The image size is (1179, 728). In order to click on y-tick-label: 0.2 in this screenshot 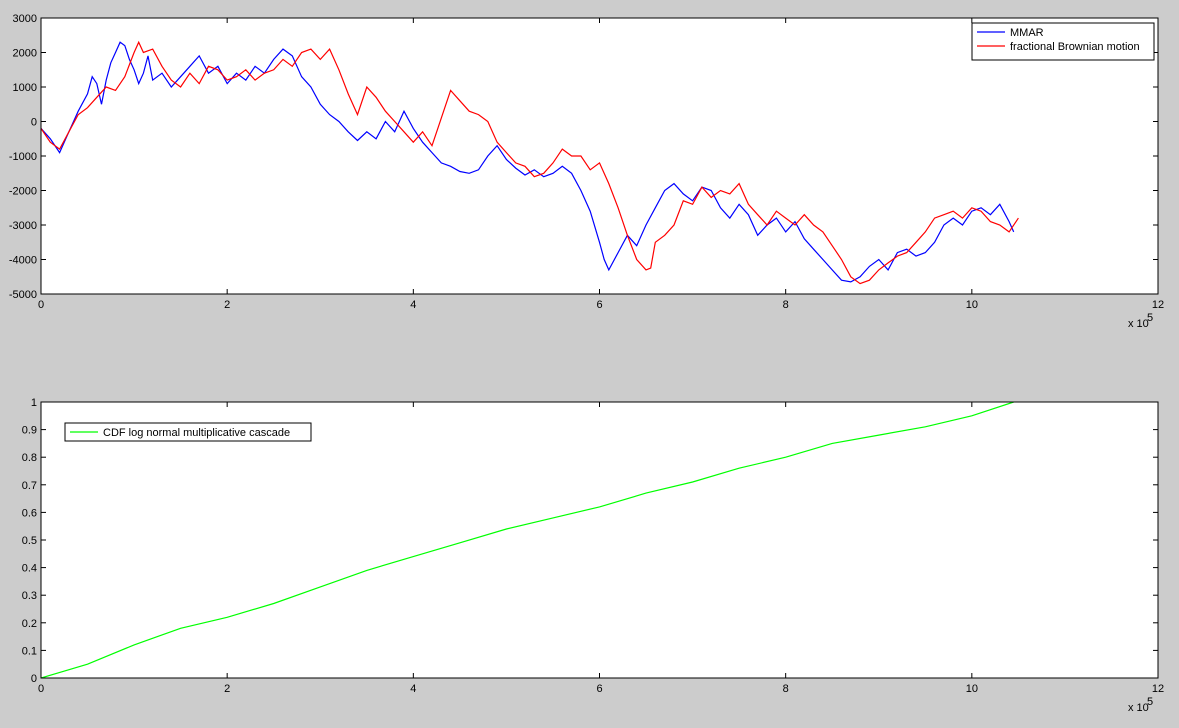, I will do `click(29, 624)`.